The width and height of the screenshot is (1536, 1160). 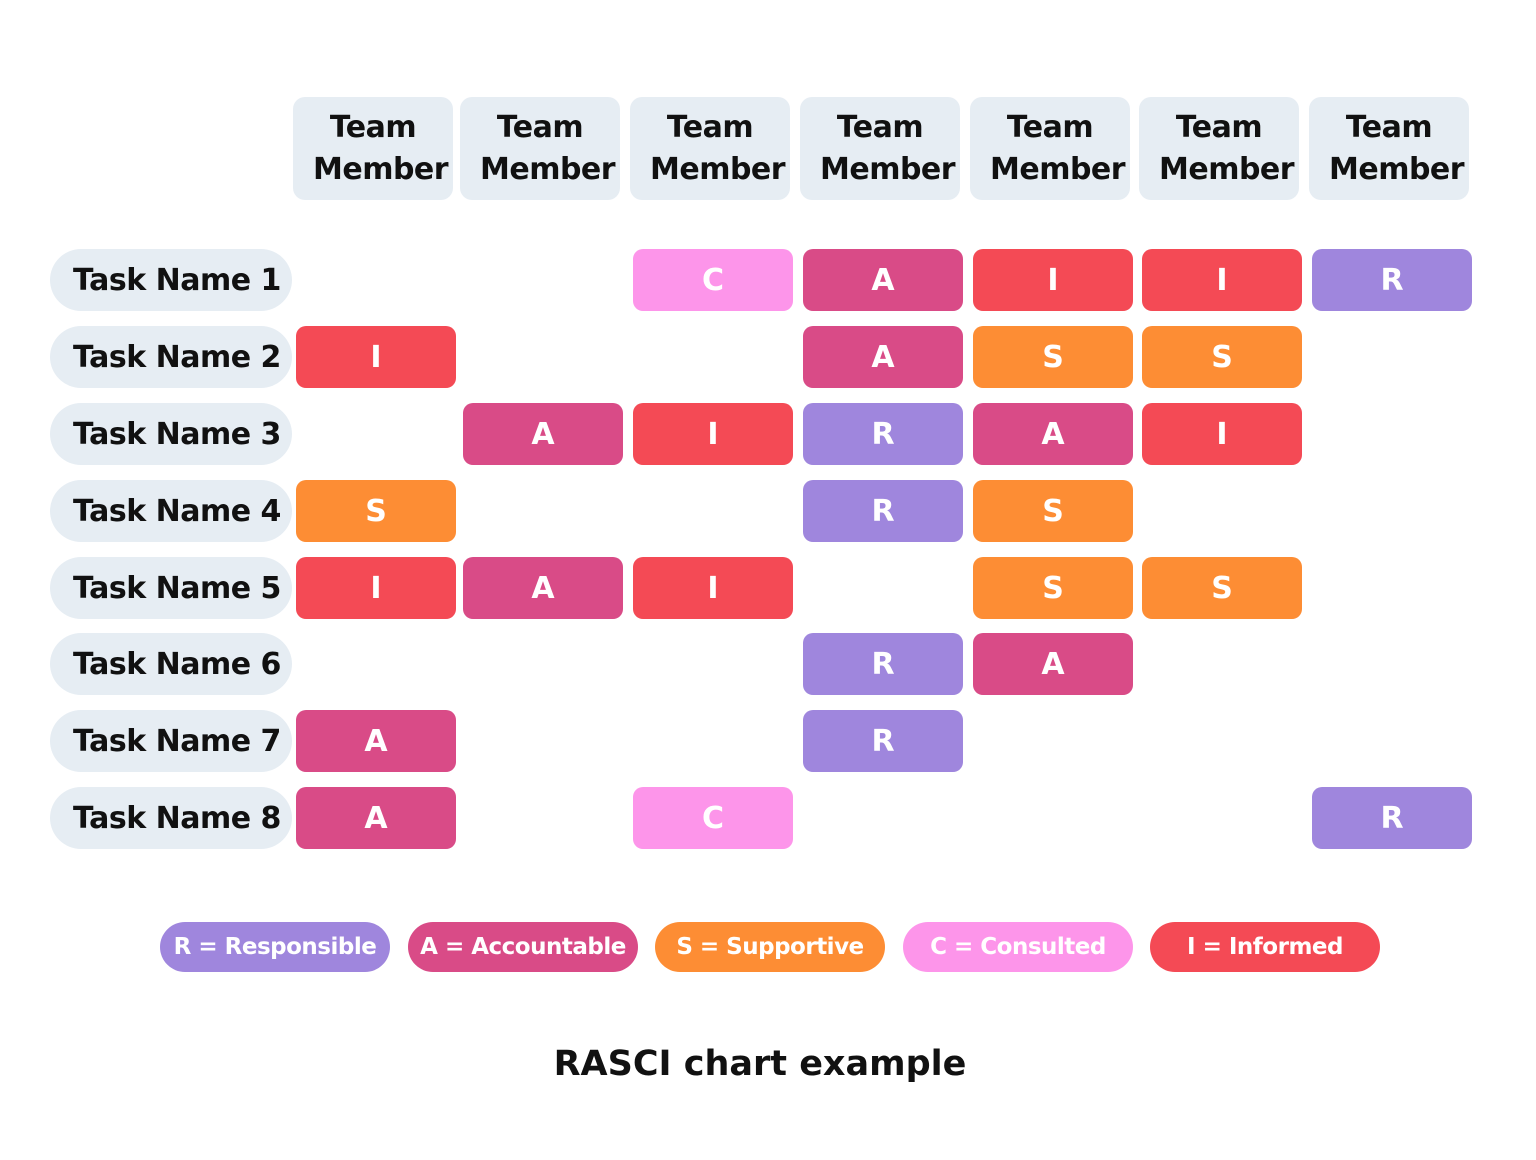 What do you see at coordinates (171, 818) in the screenshot?
I see `task-label: Task Name 8` at bounding box center [171, 818].